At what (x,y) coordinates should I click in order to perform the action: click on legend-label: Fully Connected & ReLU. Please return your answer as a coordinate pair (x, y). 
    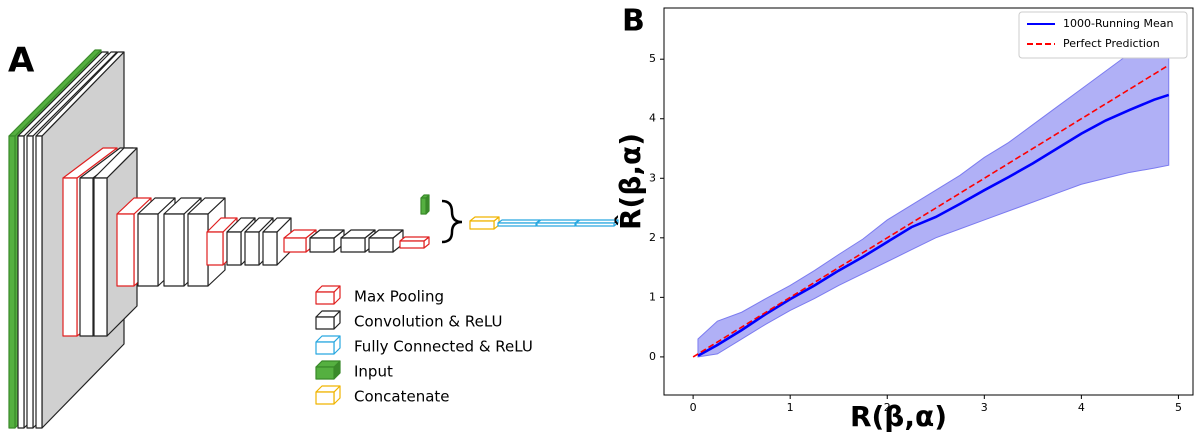
    Looking at the image, I should click on (443, 347).